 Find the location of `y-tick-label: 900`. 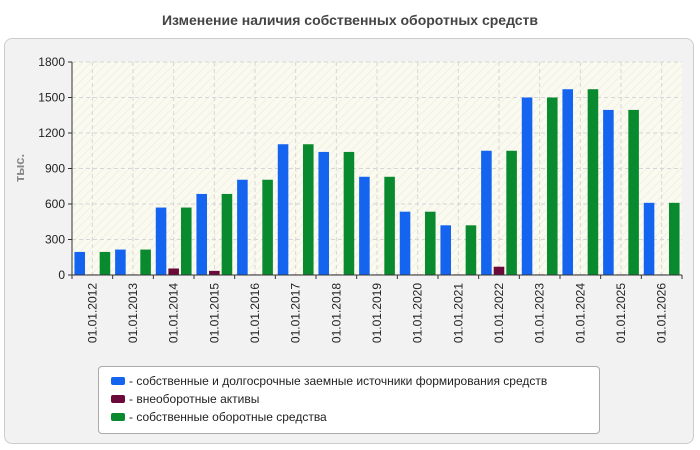

y-tick-label: 900 is located at coordinates (55, 169).